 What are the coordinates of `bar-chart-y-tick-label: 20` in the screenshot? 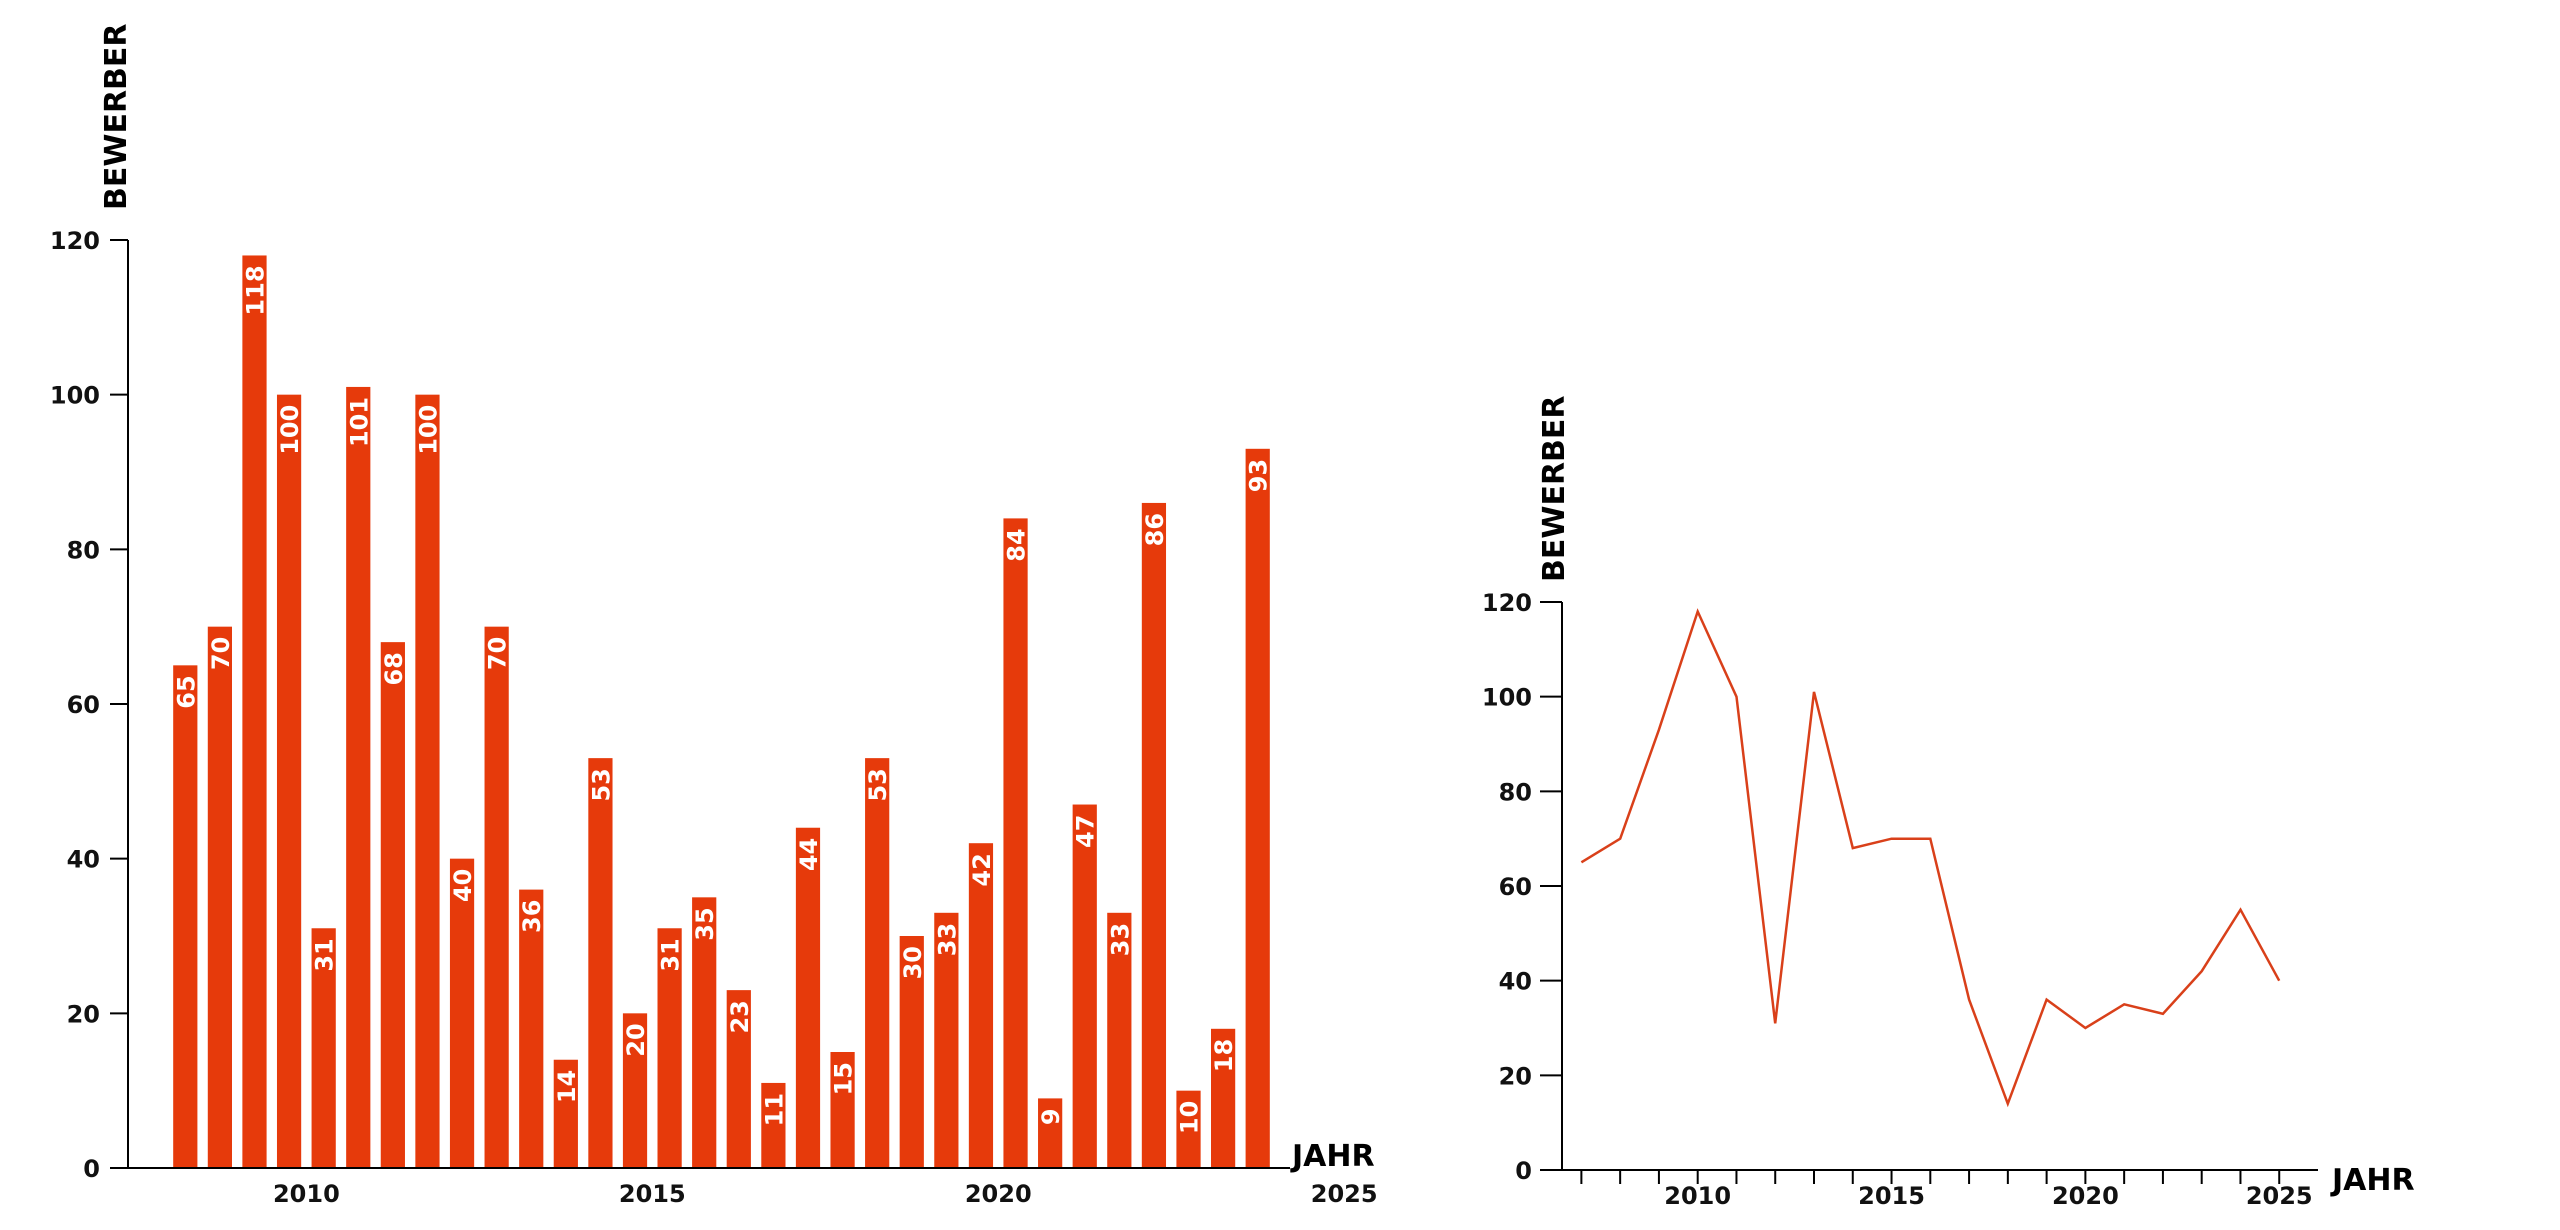 It's located at (83, 1014).